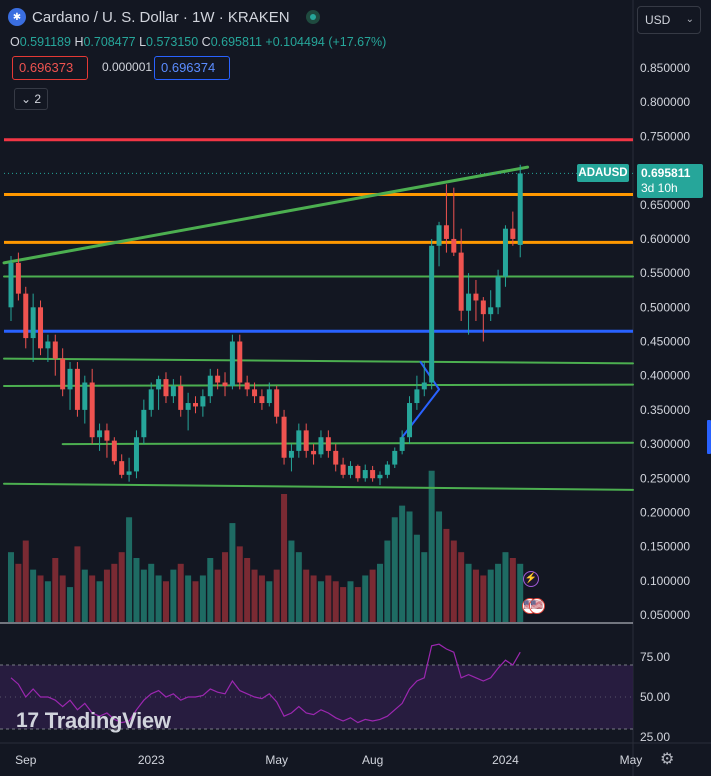  Describe the element at coordinates (312, 17) in the screenshot. I see `market-open-indicator-icon` at that location.